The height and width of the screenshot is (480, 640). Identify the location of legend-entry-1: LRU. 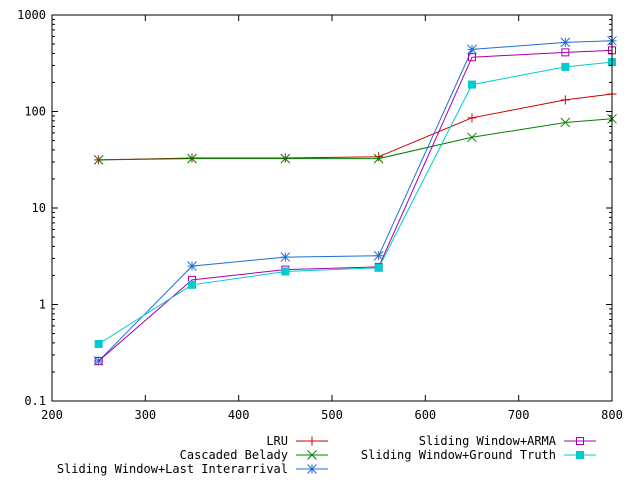
(297, 441).